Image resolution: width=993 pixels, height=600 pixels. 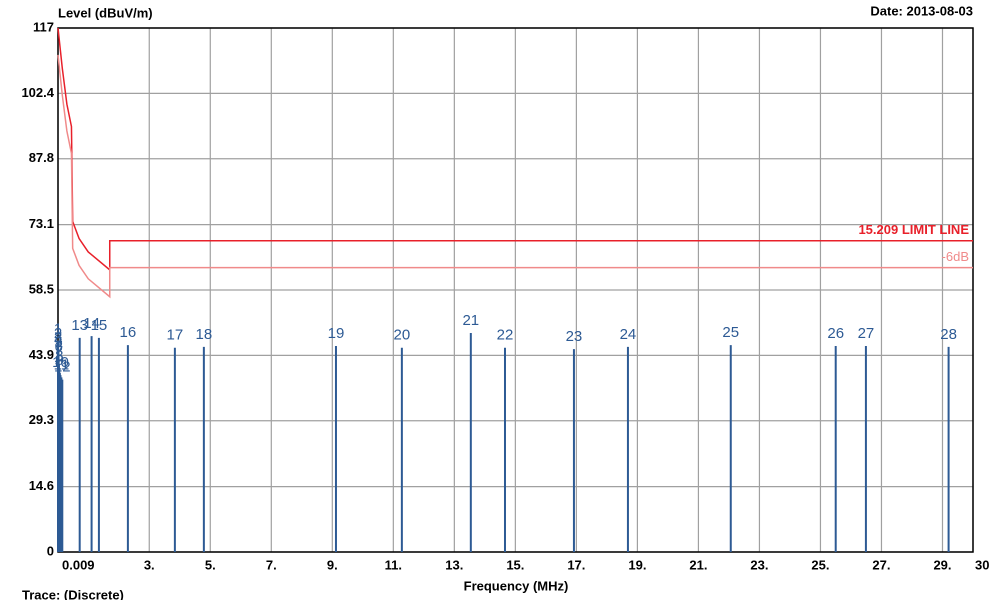 What do you see at coordinates (637, 564) in the screenshot?
I see `x-tick-label: 19.` at bounding box center [637, 564].